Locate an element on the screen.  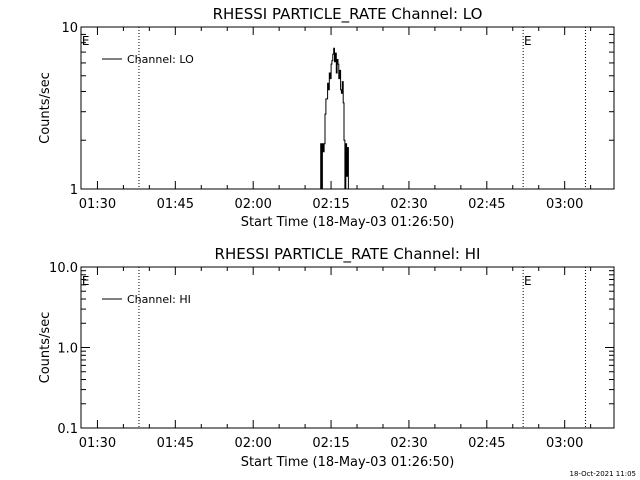
y-tick-label: 10.0 is located at coordinates (63, 268).